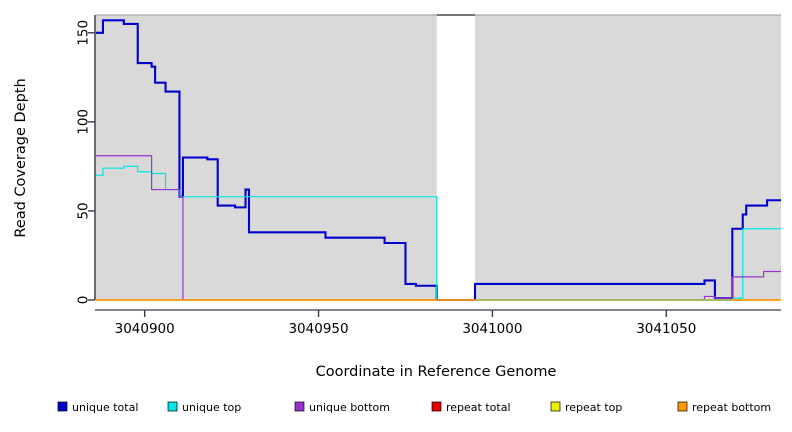 Image resolution: width=792 pixels, height=432 pixels. Describe the element at coordinates (105, 407) in the screenshot. I see `legend-label-0: unique total` at that location.